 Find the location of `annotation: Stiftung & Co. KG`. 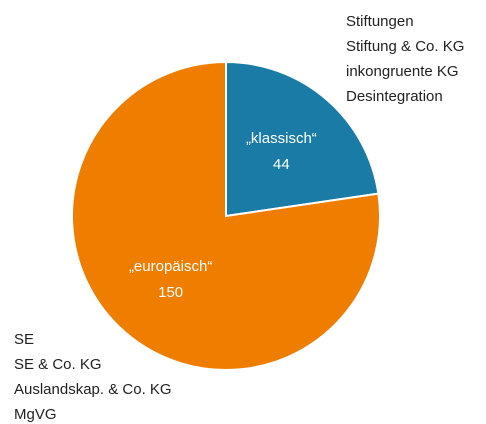

annotation: Stiftung & Co. KG is located at coordinates (405, 46).